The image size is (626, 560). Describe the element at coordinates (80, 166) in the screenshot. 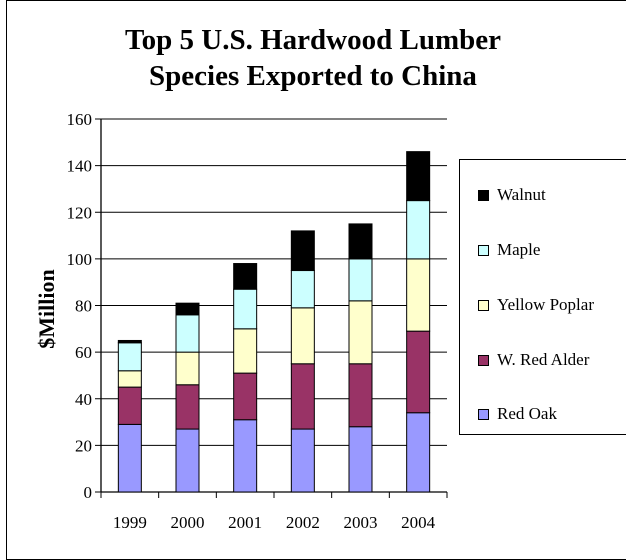

I see `y-tick-label: 140` at that location.